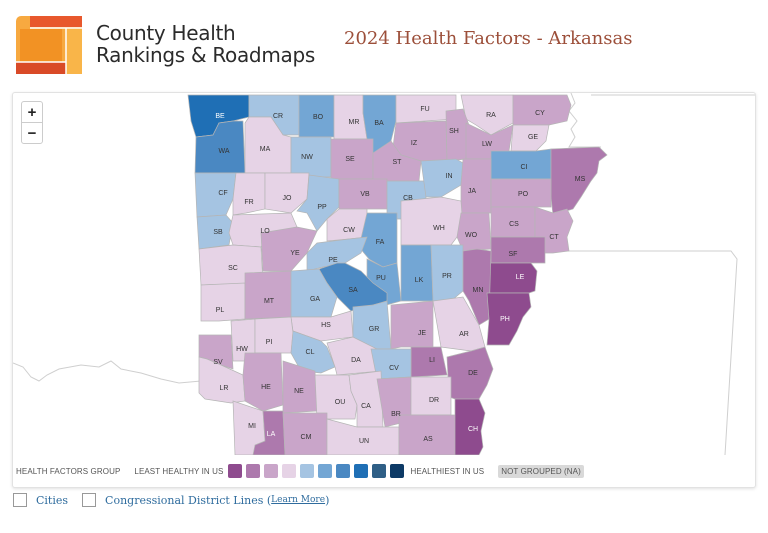 The width and height of the screenshot is (768, 533). Describe the element at coordinates (533, 137) in the screenshot. I see `svg-text: GE` at that location.